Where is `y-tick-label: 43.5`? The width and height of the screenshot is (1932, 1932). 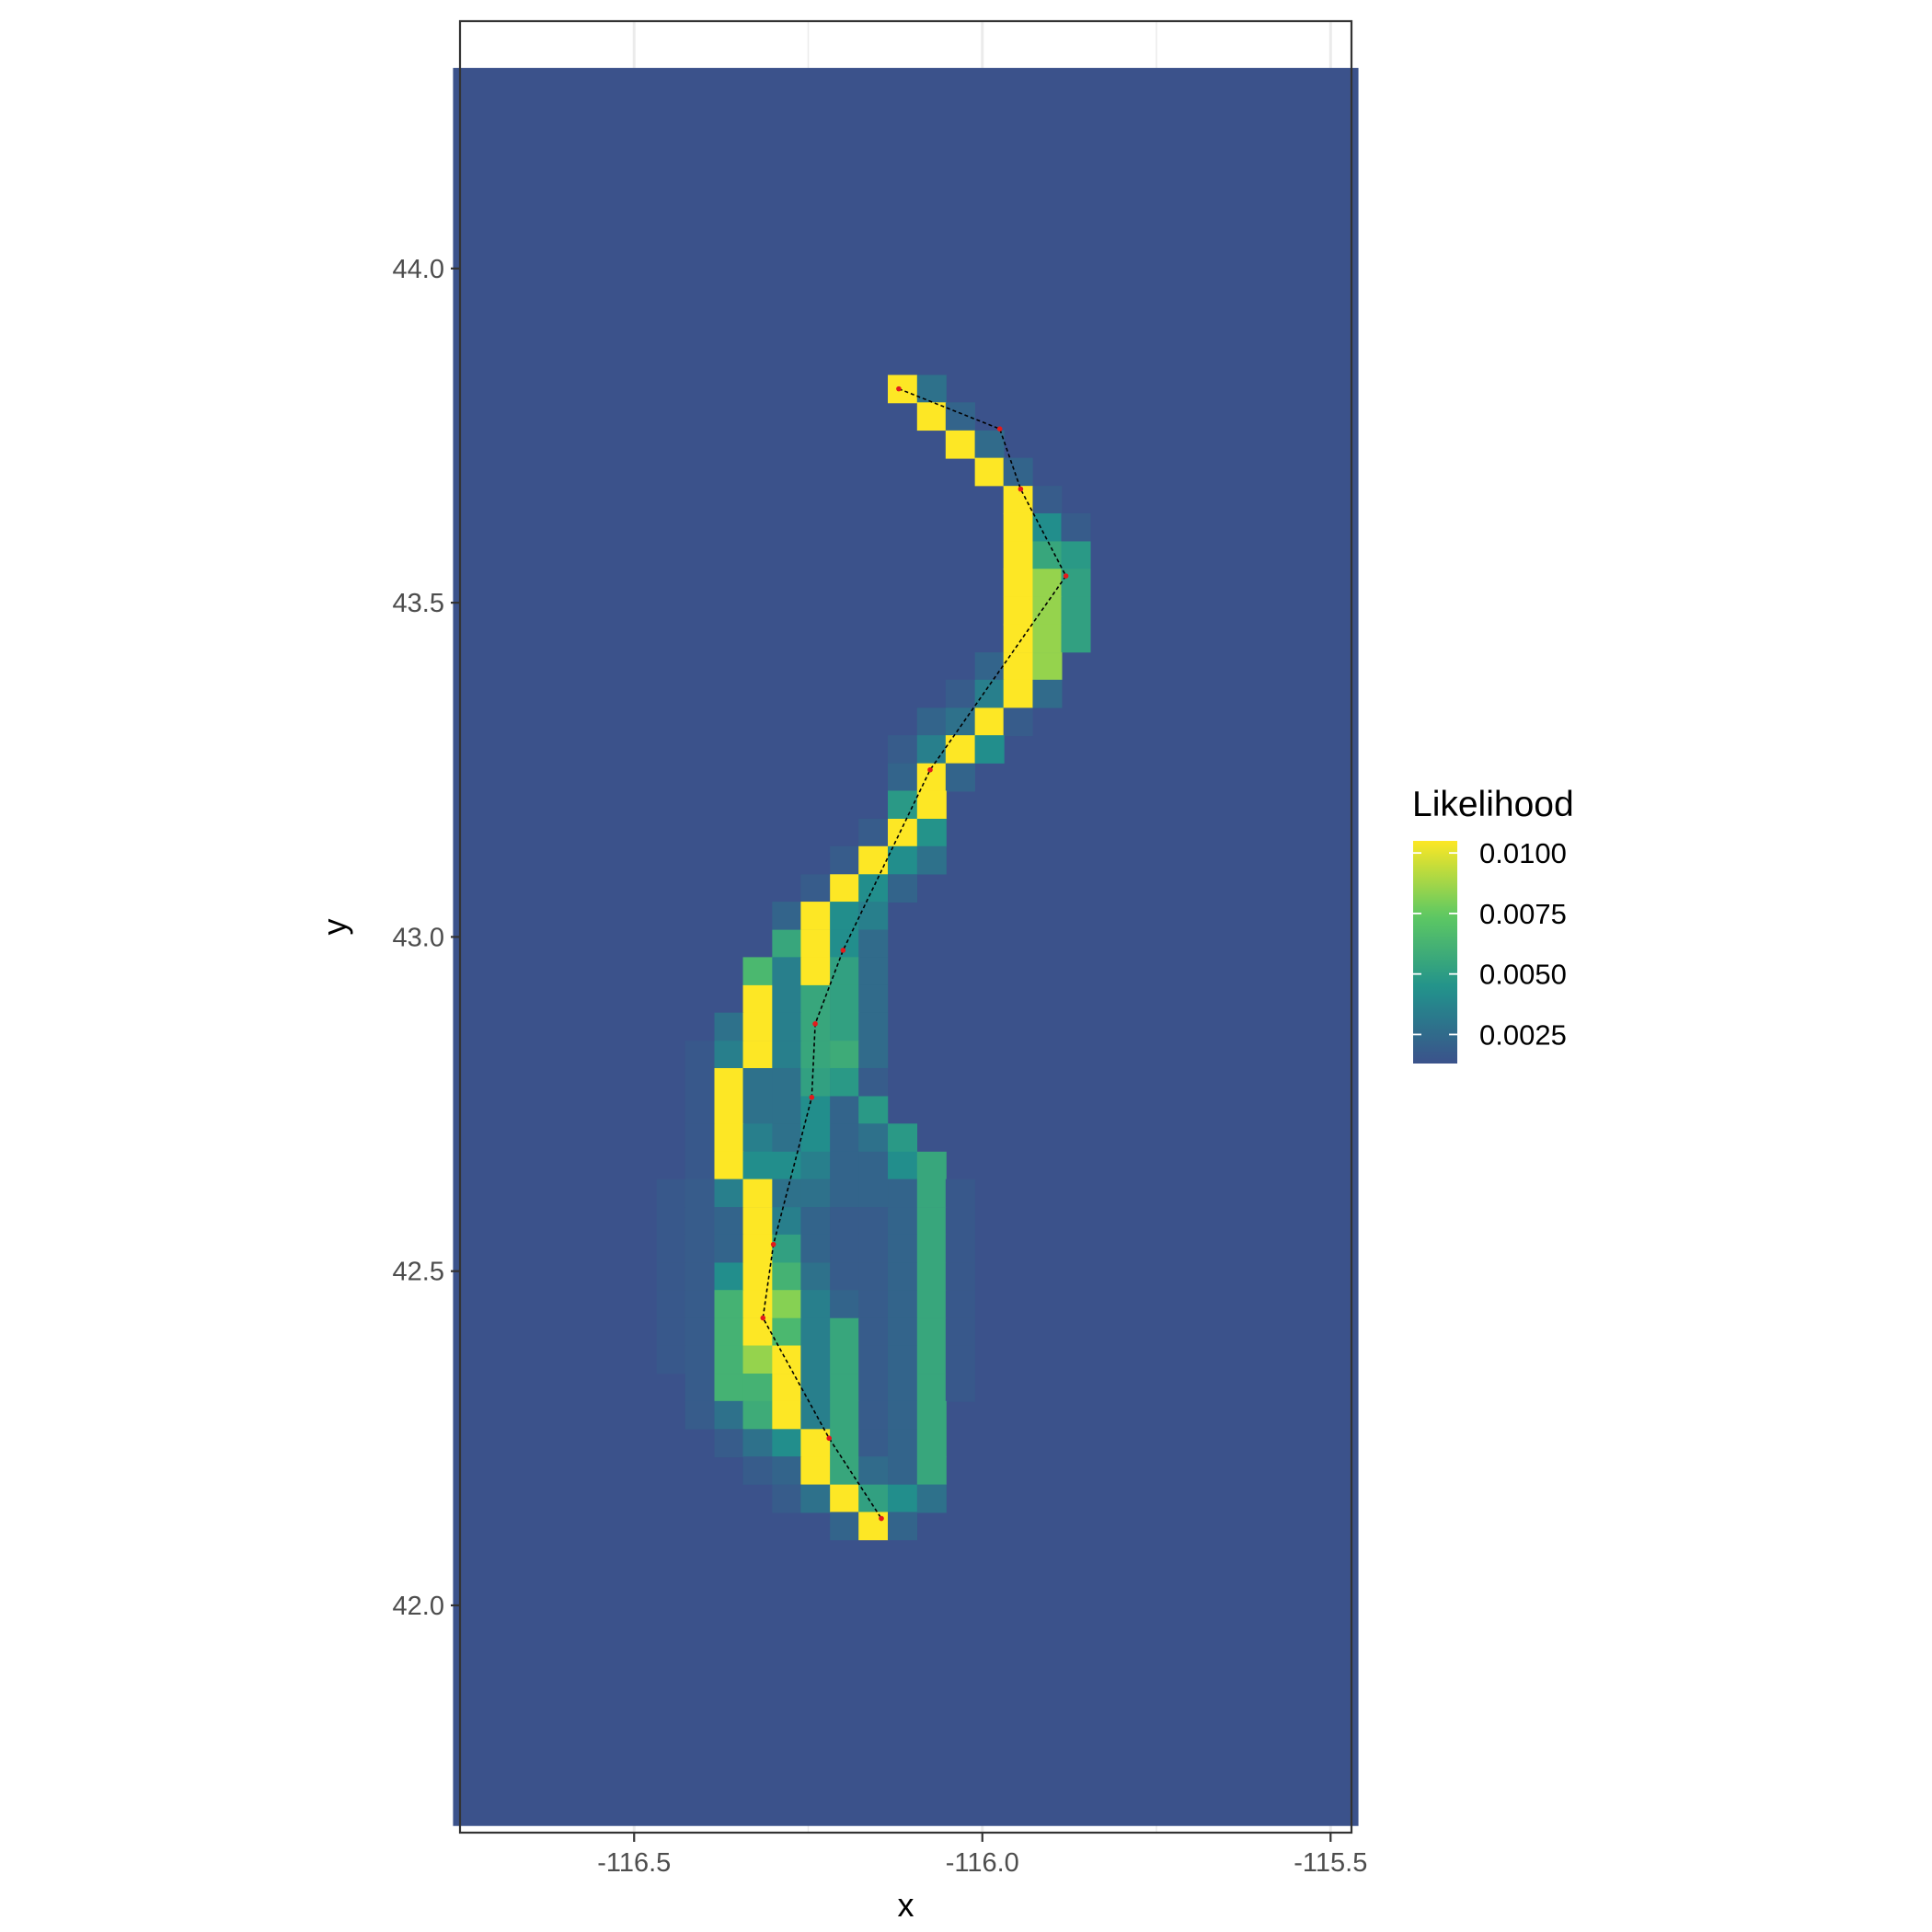 y-tick-label: 43.5 is located at coordinates (418, 603).